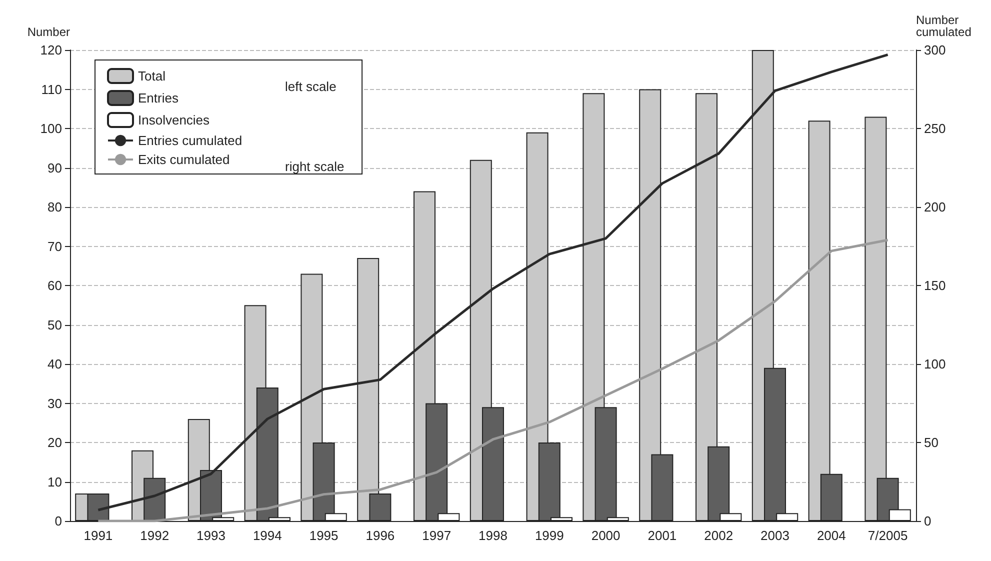  I want to click on x-tick-label: 1991, so click(98, 535).